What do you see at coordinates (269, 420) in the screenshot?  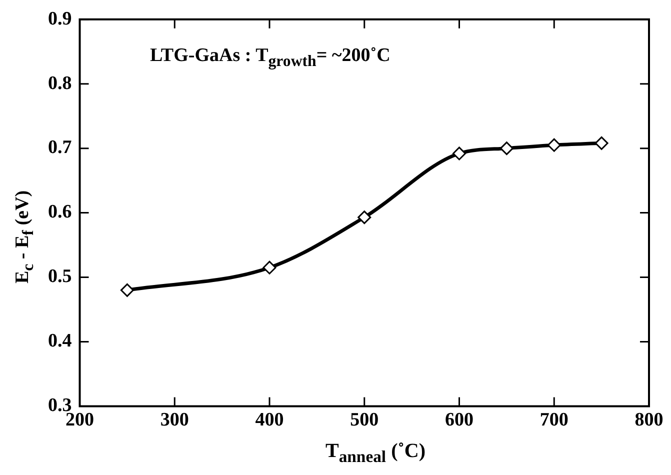 I see `x-tick-label: 400` at bounding box center [269, 420].